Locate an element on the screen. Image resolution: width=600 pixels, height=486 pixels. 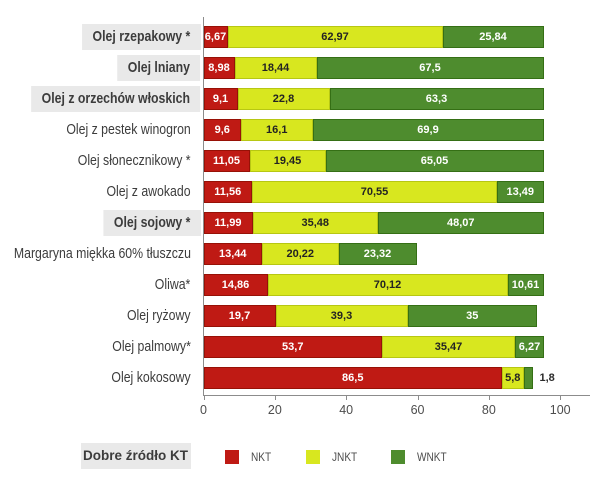
bar-segment-wnkt: 35 is located at coordinates (472, 315).